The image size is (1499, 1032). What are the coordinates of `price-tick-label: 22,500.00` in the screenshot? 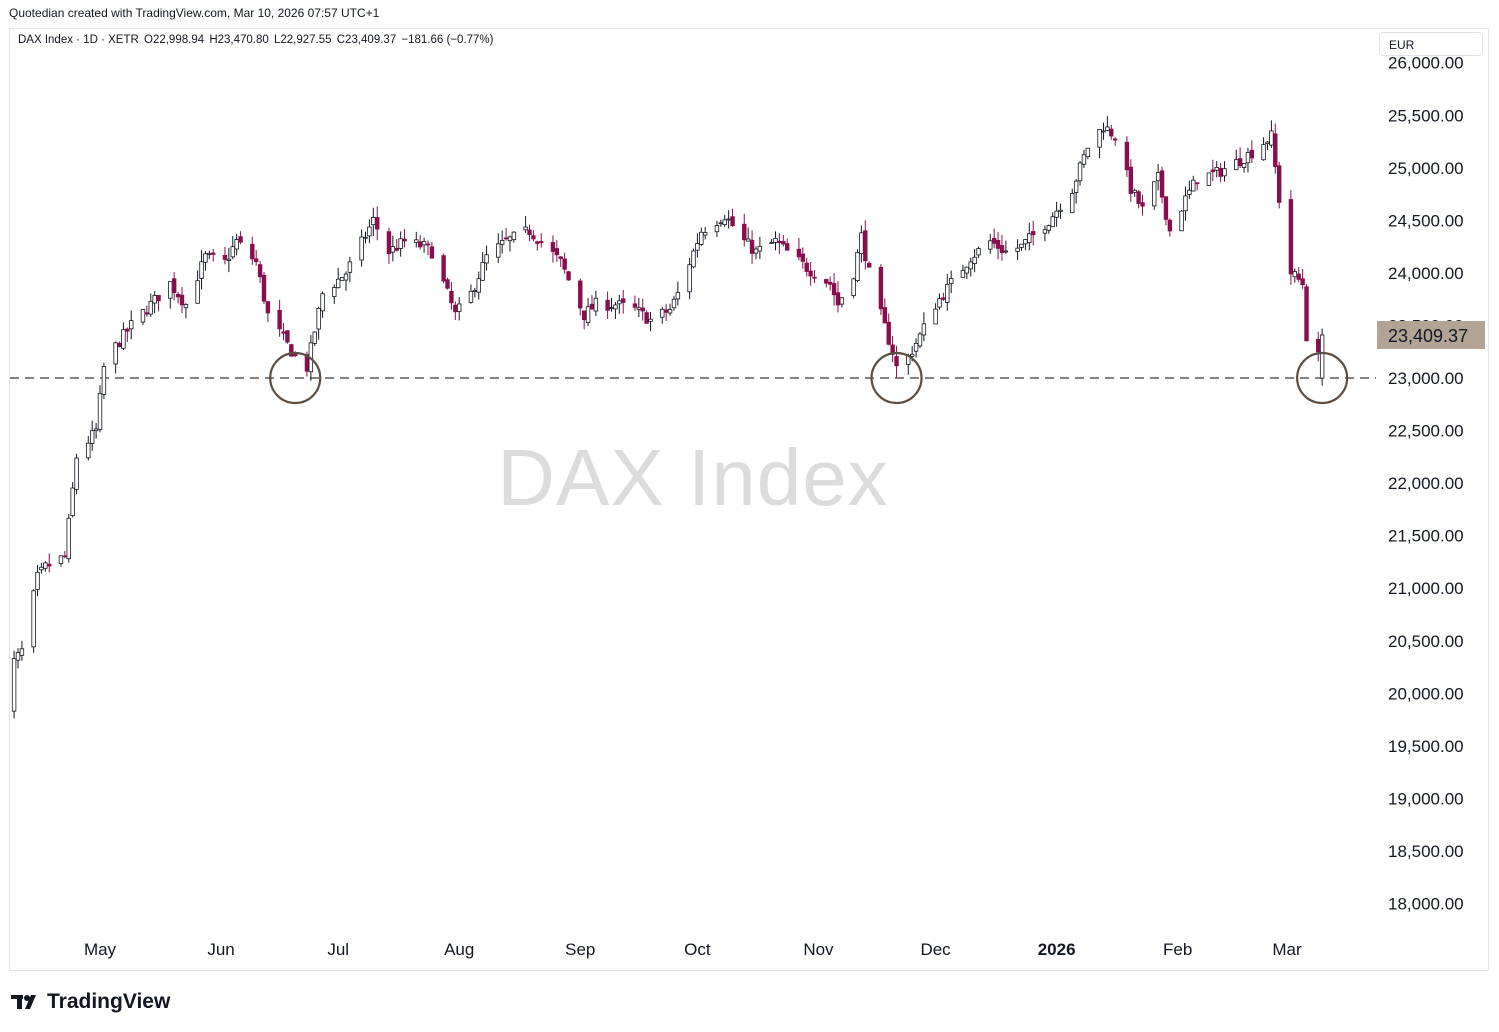 It's located at (1426, 431).